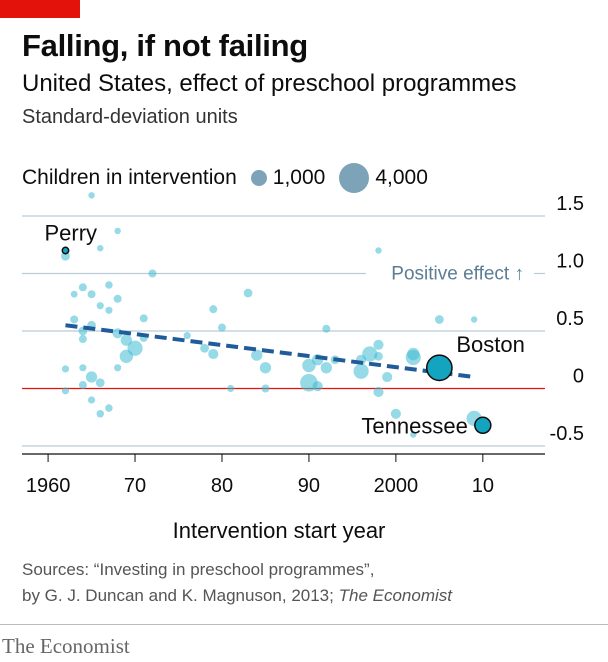 This screenshot has width=608, height=662. What do you see at coordinates (130, 117) in the screenshot?
I see `chart-units: Standard-deviation units` at bounding box center [130, 117].